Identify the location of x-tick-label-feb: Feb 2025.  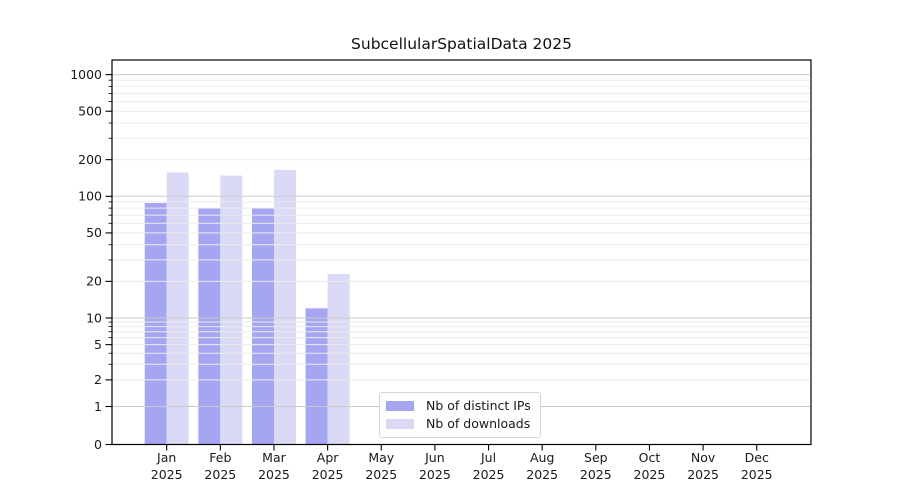
(220, 466).